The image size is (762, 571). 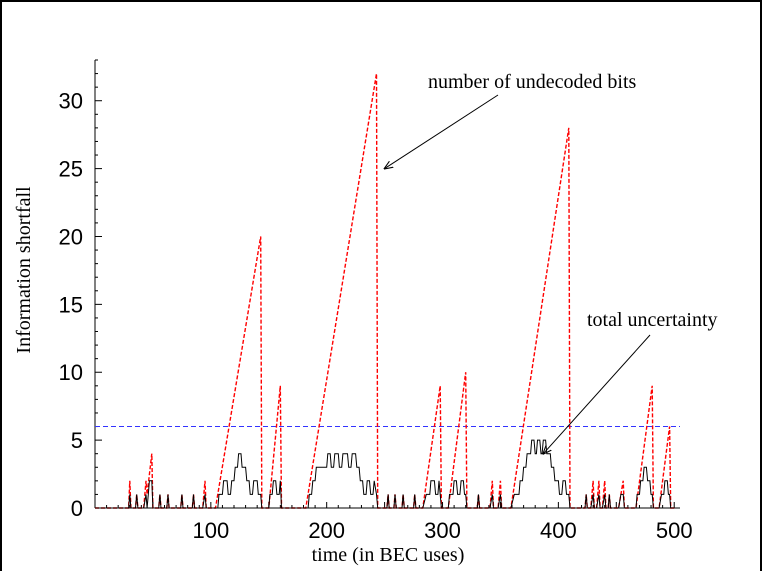 I want to click on y-tick-label: 0, so click(x=77, y=508).